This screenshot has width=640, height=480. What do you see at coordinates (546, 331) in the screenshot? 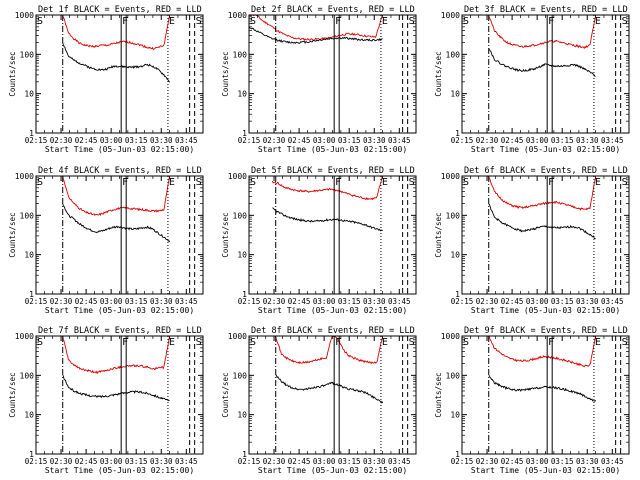
I see `panel-title: Det 9f BLACK = Events, RED = LLD` at bounding box center [546, 331].